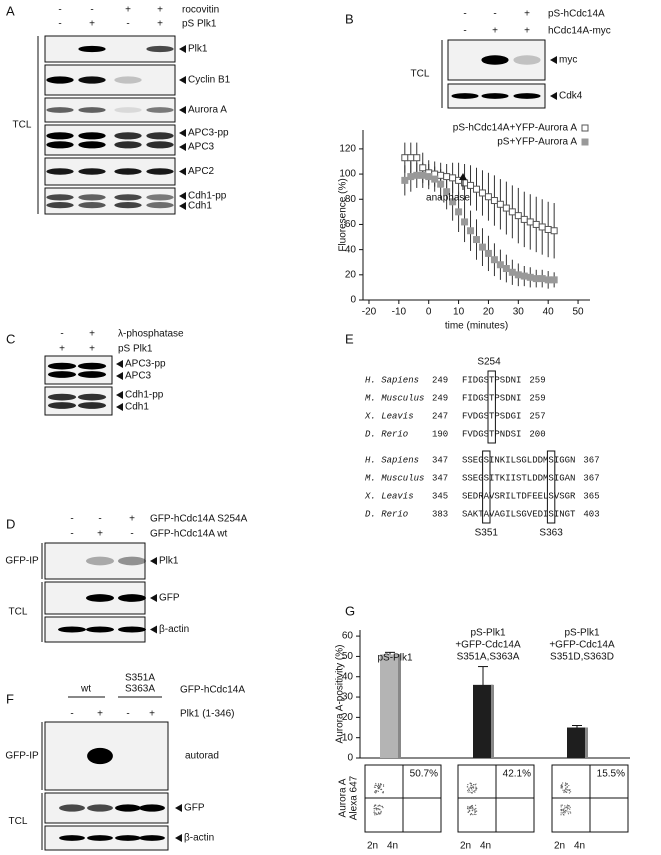 The width and height of the screenshot is (661, 855). Describe the element at coordinates (349, 338) in the screenshot. I see `panel-letter: E` at that location.